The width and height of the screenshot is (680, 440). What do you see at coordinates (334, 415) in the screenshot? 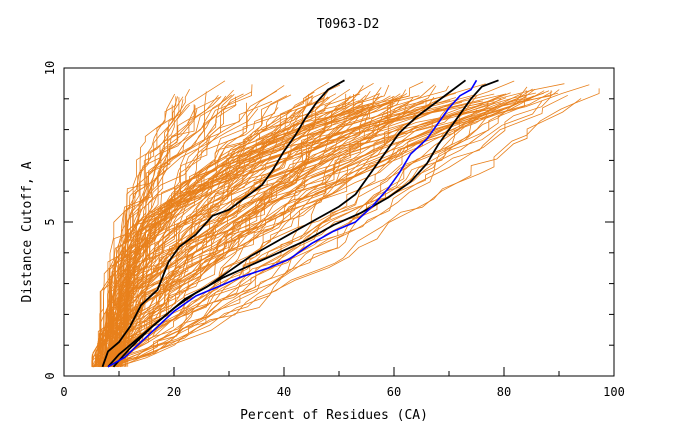
I see `x-axis-label: Percent of Residues (CA)` at bounding box center [334, 415].